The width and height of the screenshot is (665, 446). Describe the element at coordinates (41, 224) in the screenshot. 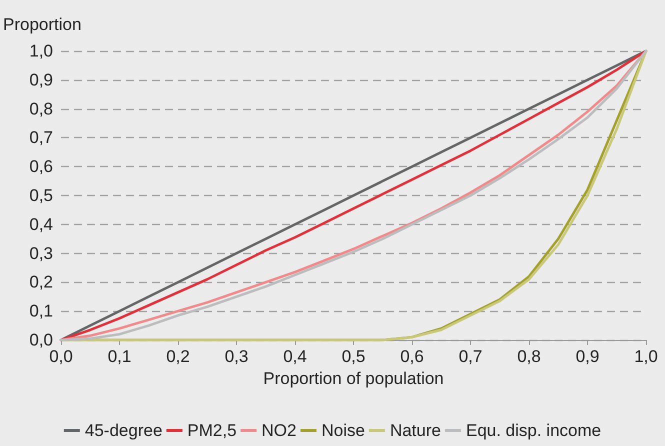

I see `y-tick-label: 0,4` at that location.